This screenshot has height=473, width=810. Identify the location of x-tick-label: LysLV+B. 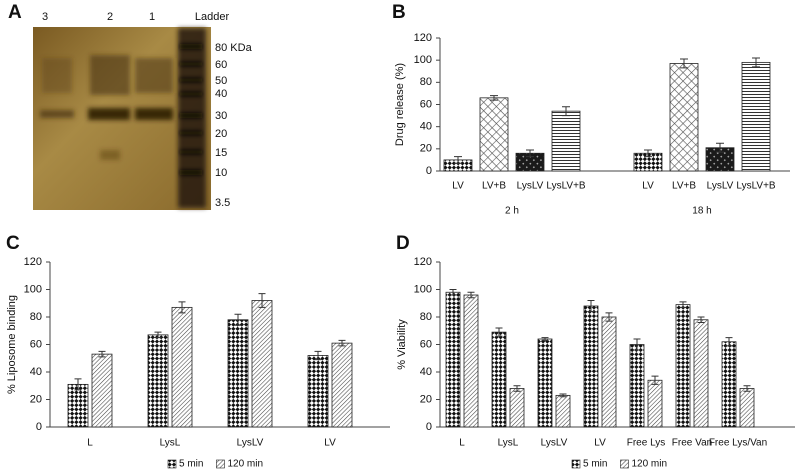
(756, 186).